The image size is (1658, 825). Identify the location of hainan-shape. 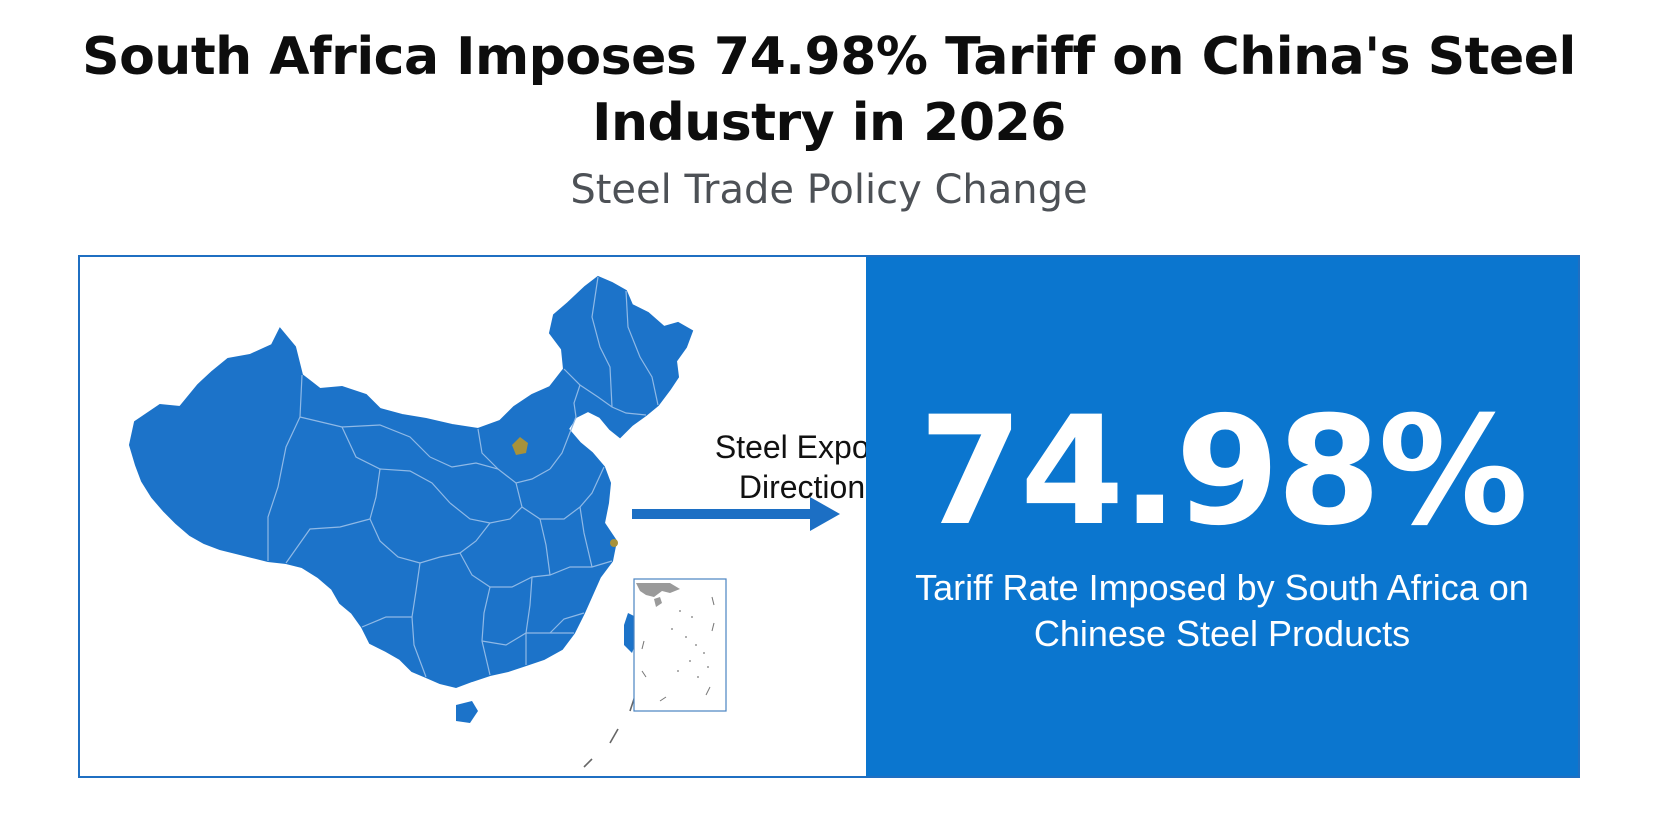
(467, 712).